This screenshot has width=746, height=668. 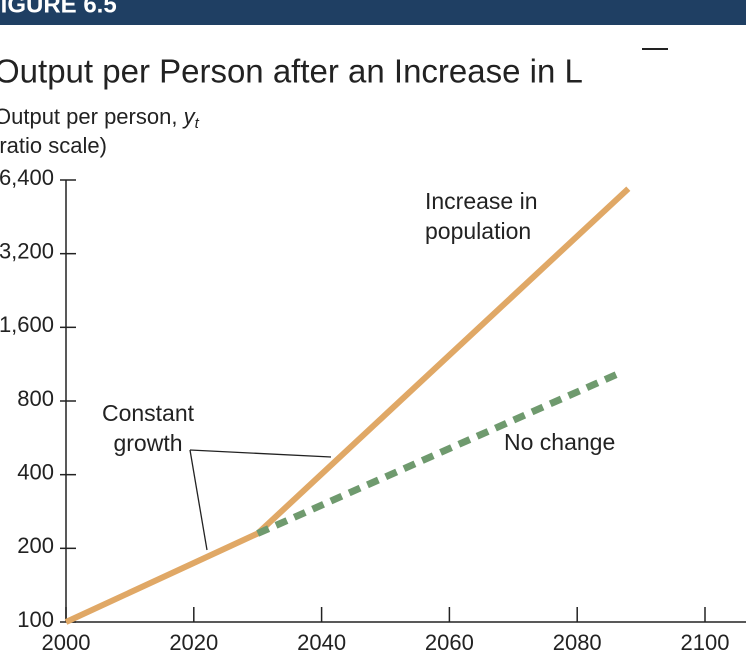 I want to click on x-tick-label: 2020, so click(x=193, y=642).